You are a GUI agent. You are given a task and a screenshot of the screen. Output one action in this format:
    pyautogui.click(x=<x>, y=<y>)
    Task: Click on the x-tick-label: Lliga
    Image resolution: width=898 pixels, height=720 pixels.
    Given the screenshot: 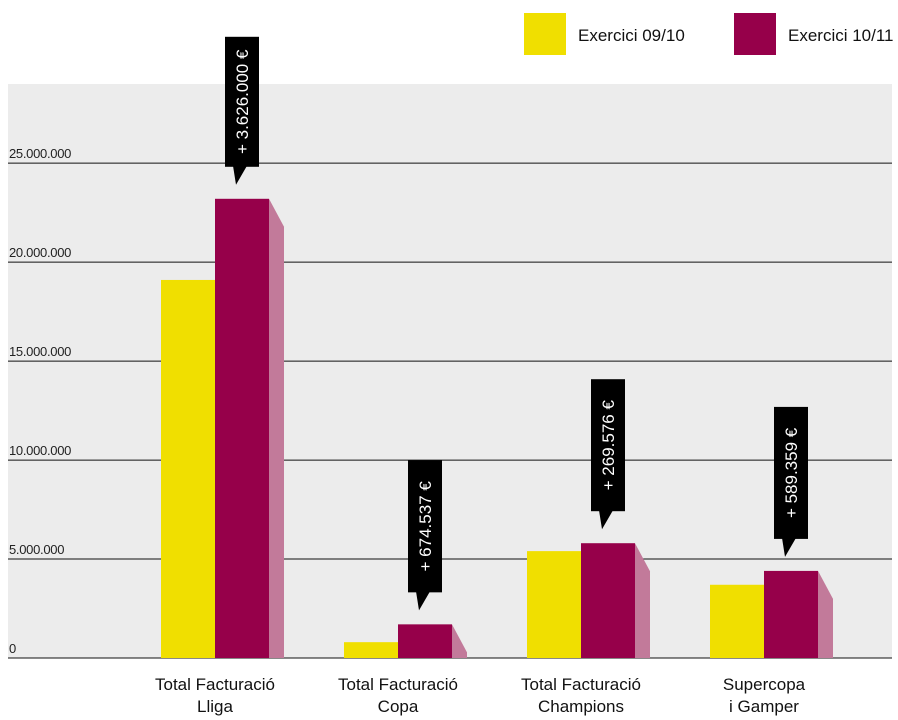 What is the action you would take?
    pyautogui.click(x=215, y=706)
    